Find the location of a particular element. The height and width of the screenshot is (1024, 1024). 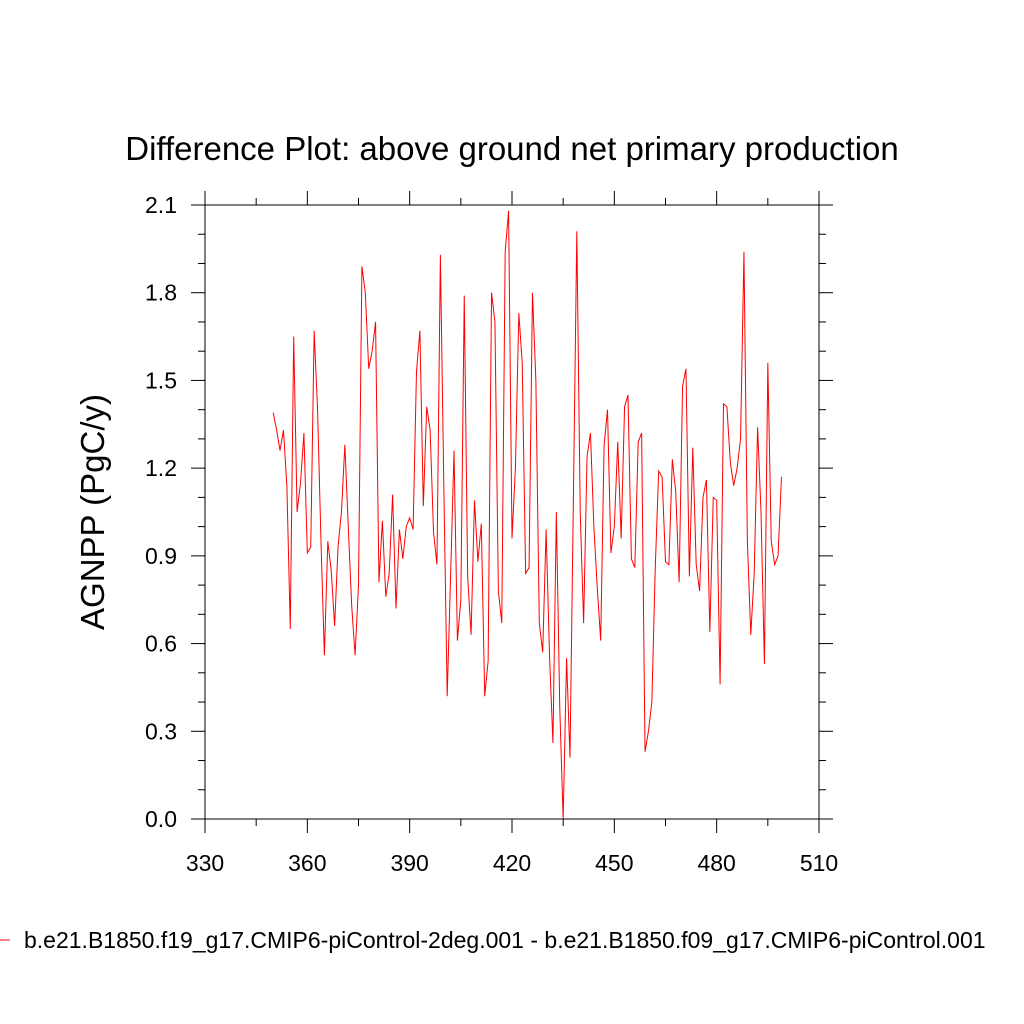

y-tick-label: 0.3 is located at coordinates (161, 731).